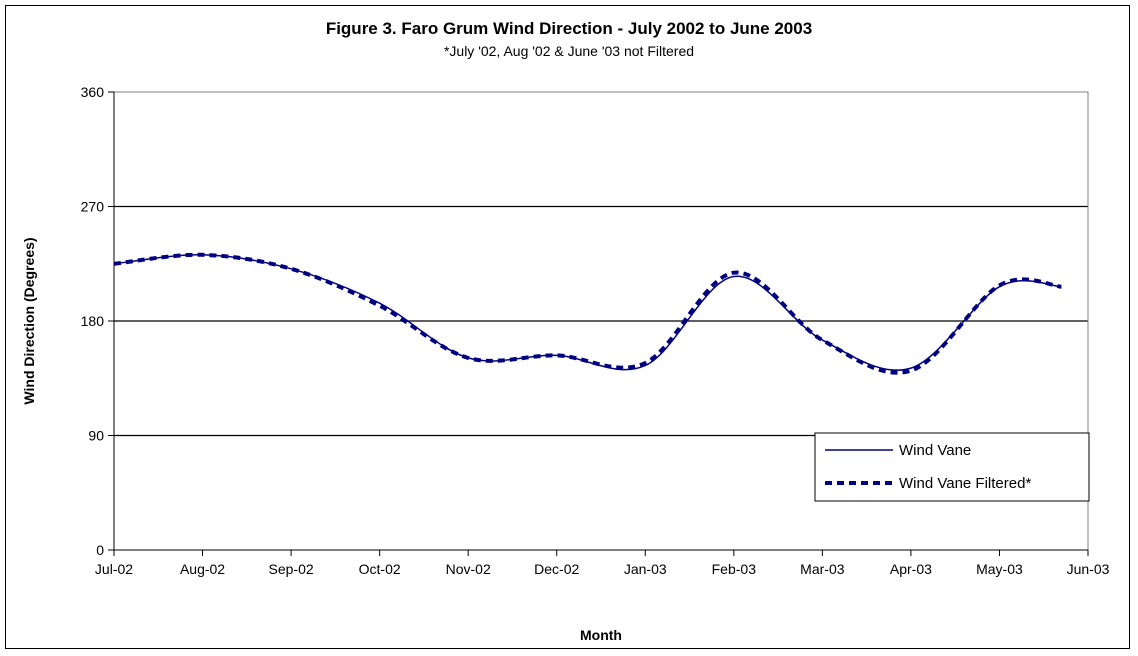 This screenshot has width=1138, height=656. I want to click on series-line-wind-vane, so click(587, 312).